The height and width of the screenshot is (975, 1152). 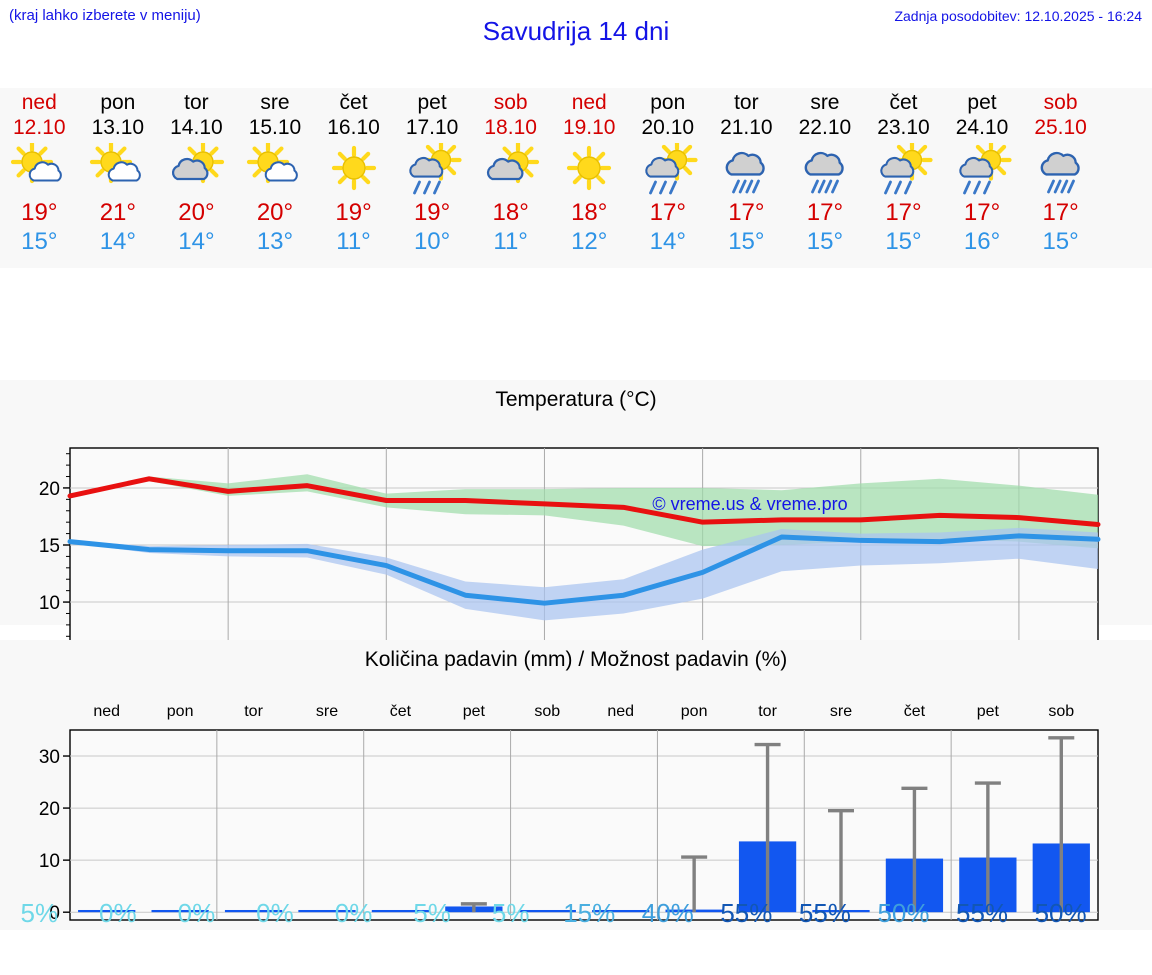 What do you see at coordinates (275, 212) in the screenshot?
I see `temp-max: 20°` at bounding box center [275, 212].